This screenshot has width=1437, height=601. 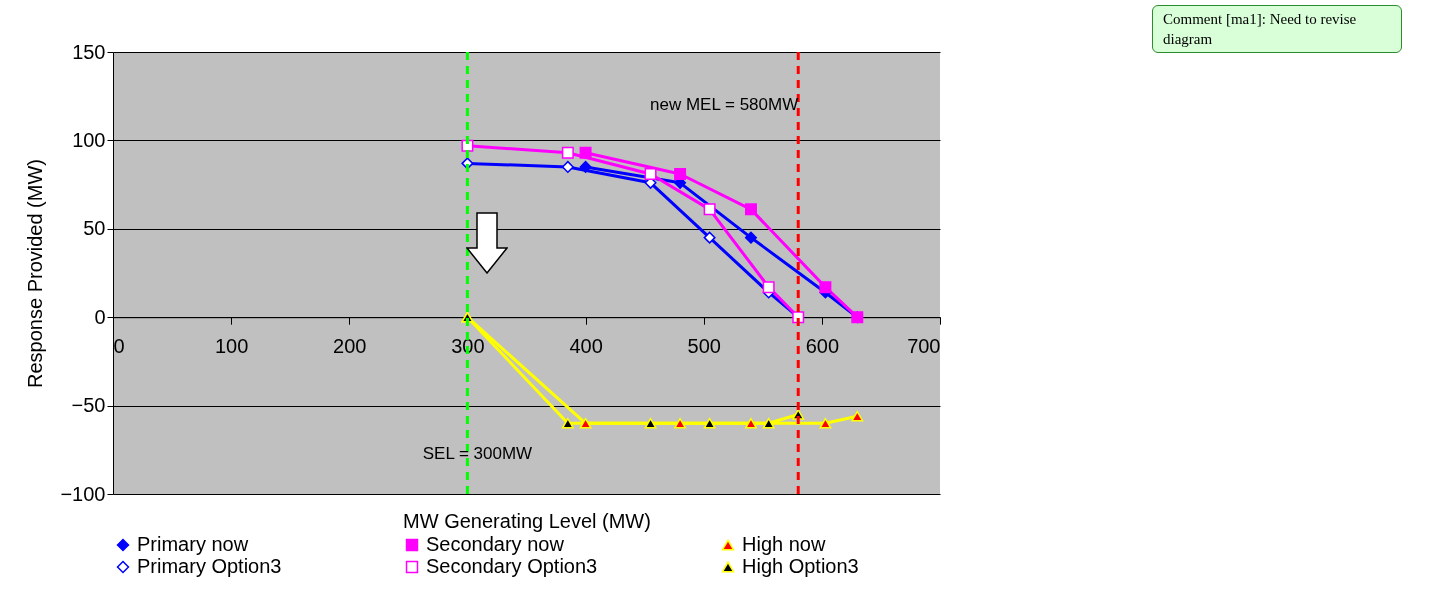 I want to click on y-axis-title: Response Provided (MW), so click(x=35, y=273).